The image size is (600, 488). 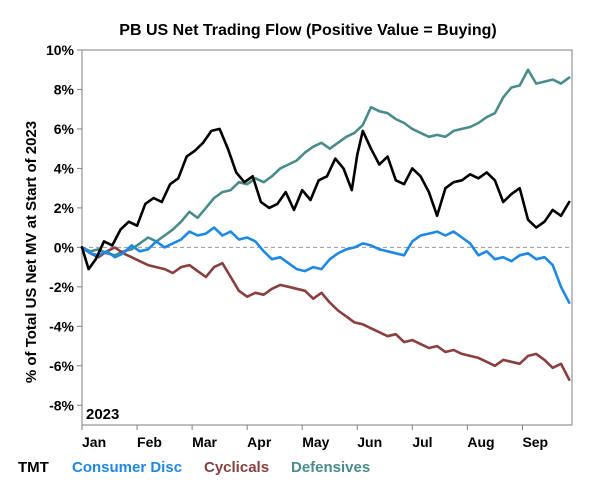 What do you see at coordinates (61, 287) in the screenshot?
I see `y-tick-label: -2%` at bounding box center [61, 287].